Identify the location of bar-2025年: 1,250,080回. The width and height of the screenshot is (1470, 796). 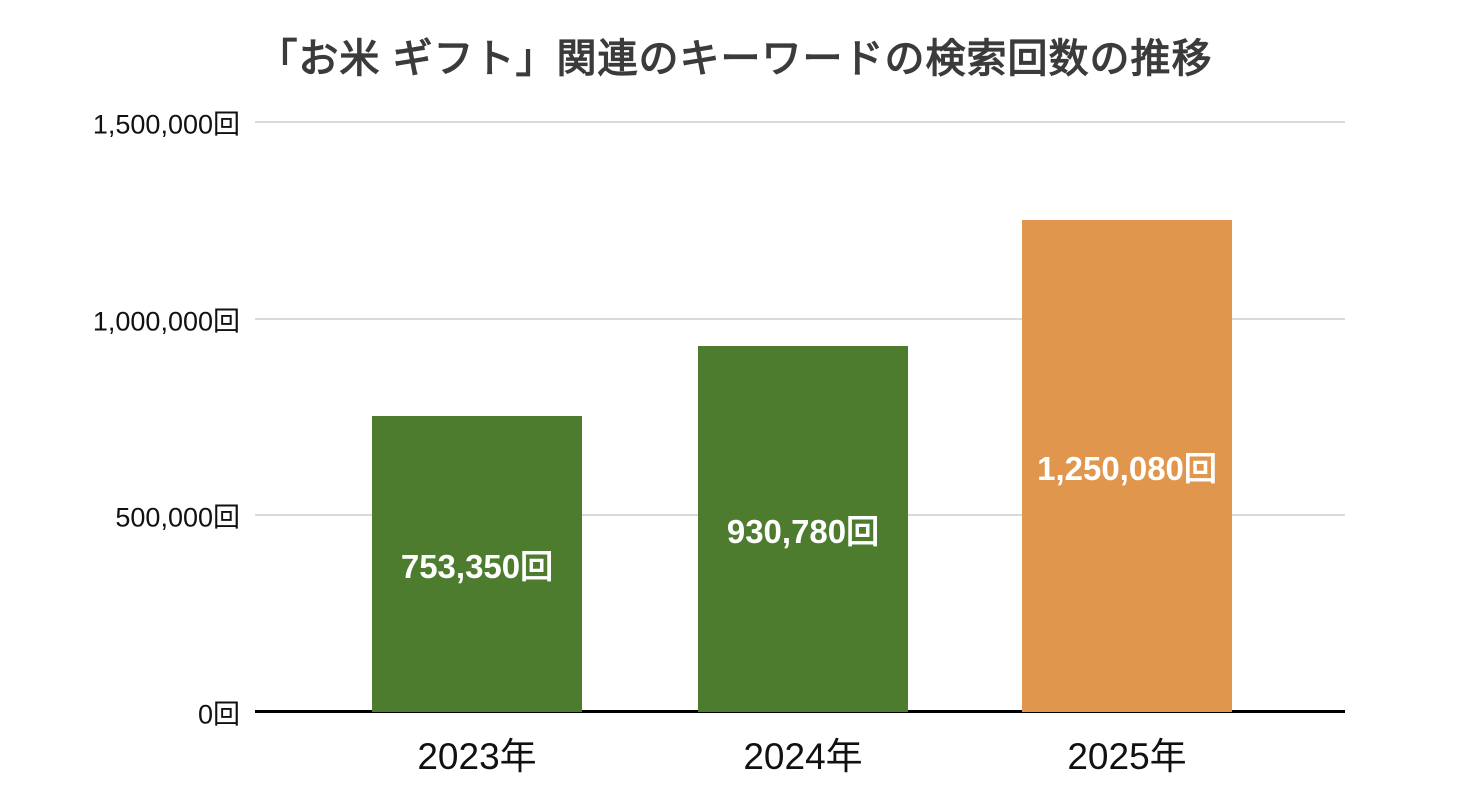
(1127, 466).